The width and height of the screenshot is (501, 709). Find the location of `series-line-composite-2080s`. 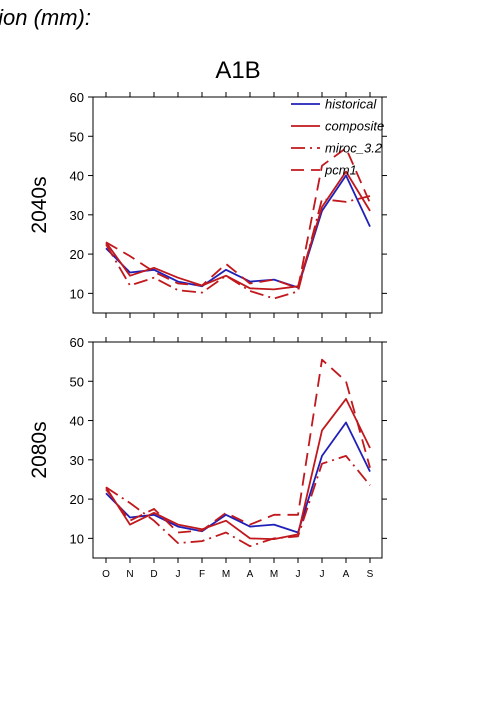

series-line-composite-2080s is located at coordinates (238, 468).